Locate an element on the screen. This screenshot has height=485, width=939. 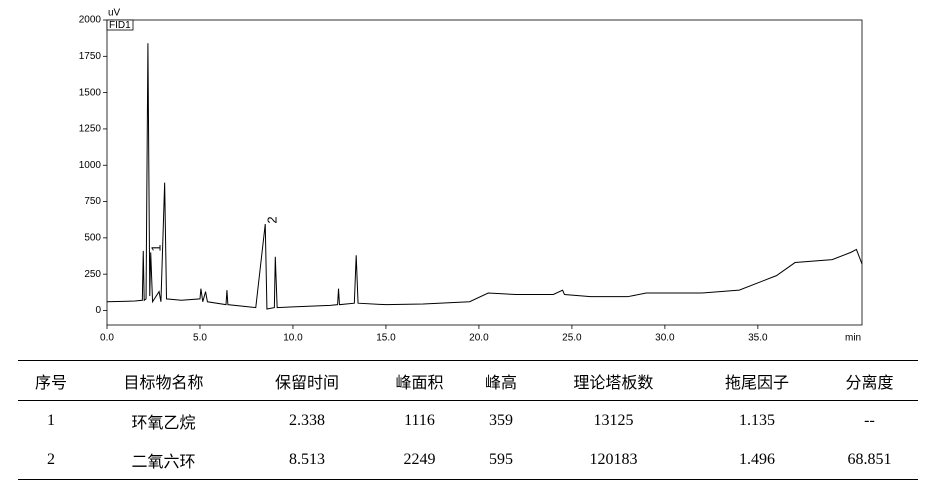
column-header: 理论塔板数 is located at coordinates (613, 383).